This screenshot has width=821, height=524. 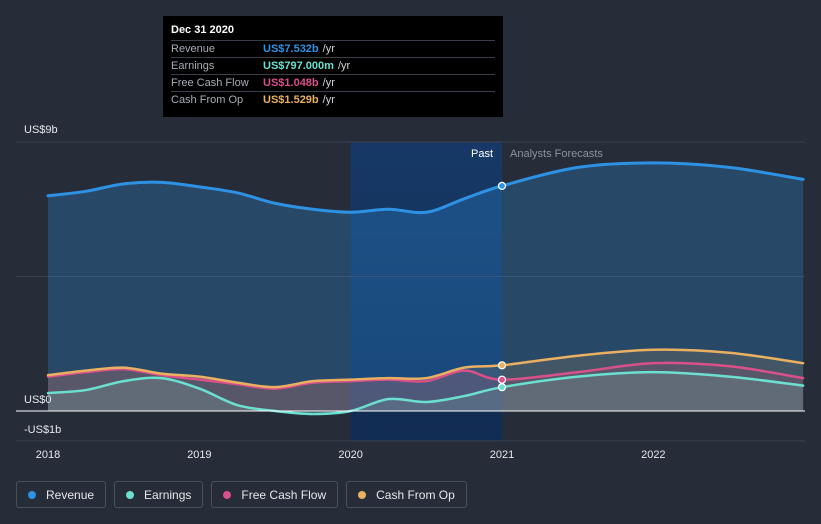 I want to click on tooltip-value: US$7.532b, so click(x=291, y=49).